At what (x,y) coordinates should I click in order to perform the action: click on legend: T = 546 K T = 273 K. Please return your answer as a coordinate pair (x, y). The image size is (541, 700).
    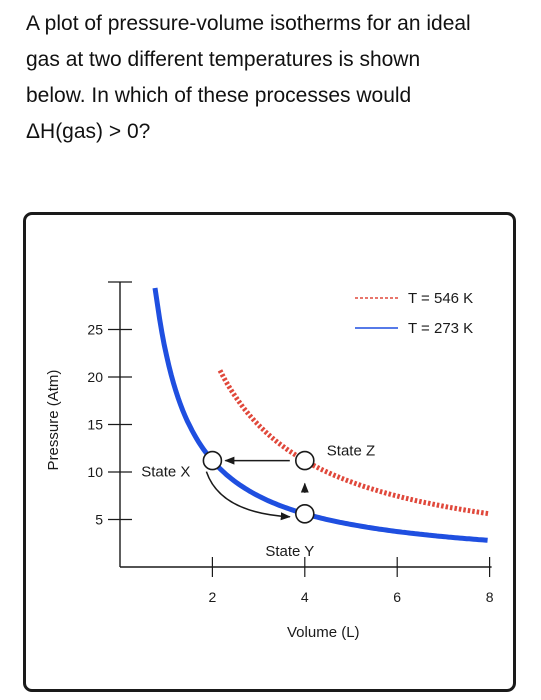
    Looking at the image, I should click on (414, 313).